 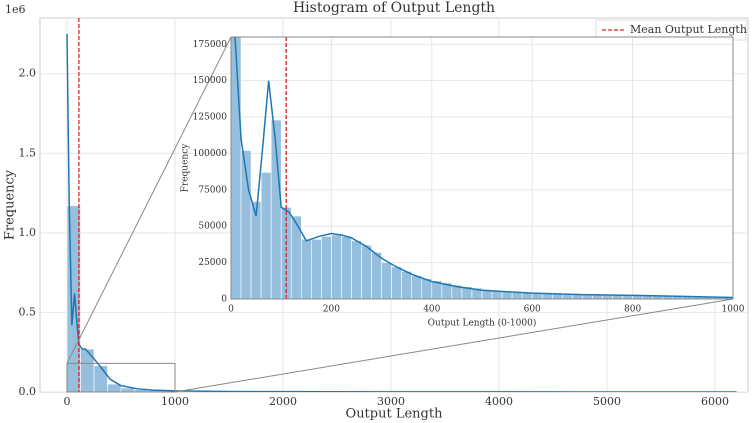 I want to click on y-tick-label: 0.5, so click(x=28, y=311).